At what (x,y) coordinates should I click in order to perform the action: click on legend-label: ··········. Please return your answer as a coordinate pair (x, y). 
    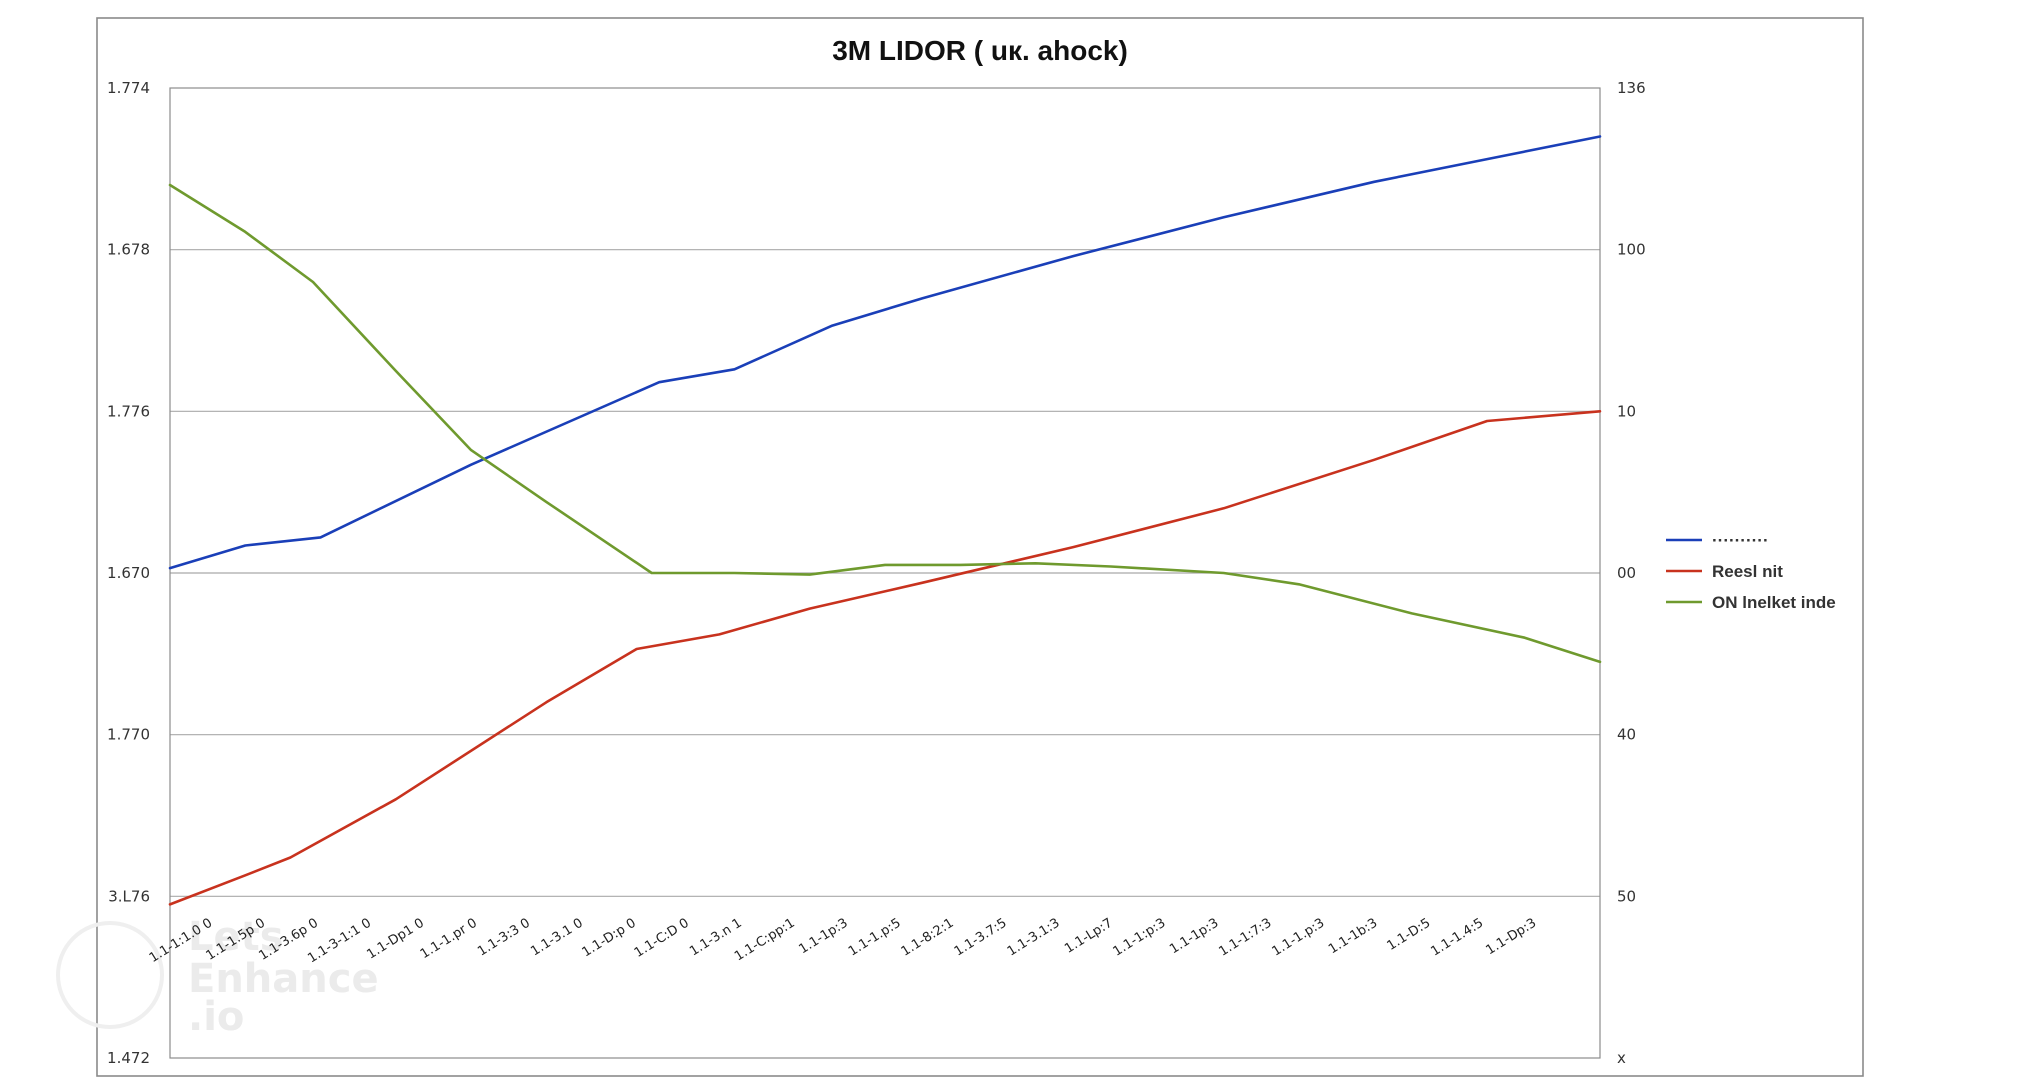
    Looking at the image, I should click on (1740, 540).